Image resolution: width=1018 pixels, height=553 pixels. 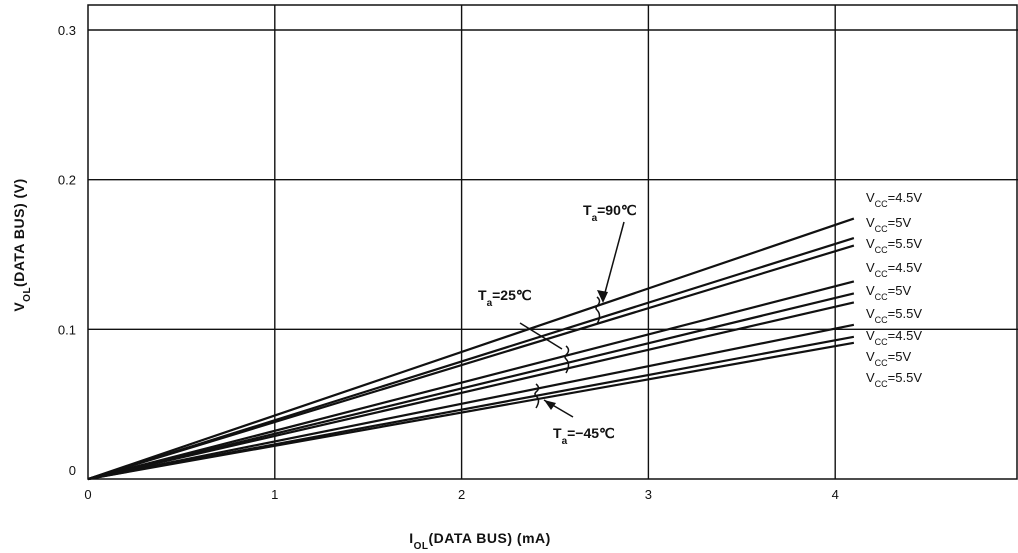 I want to click on x-tick-label: 0, so click(x=87, y=494).